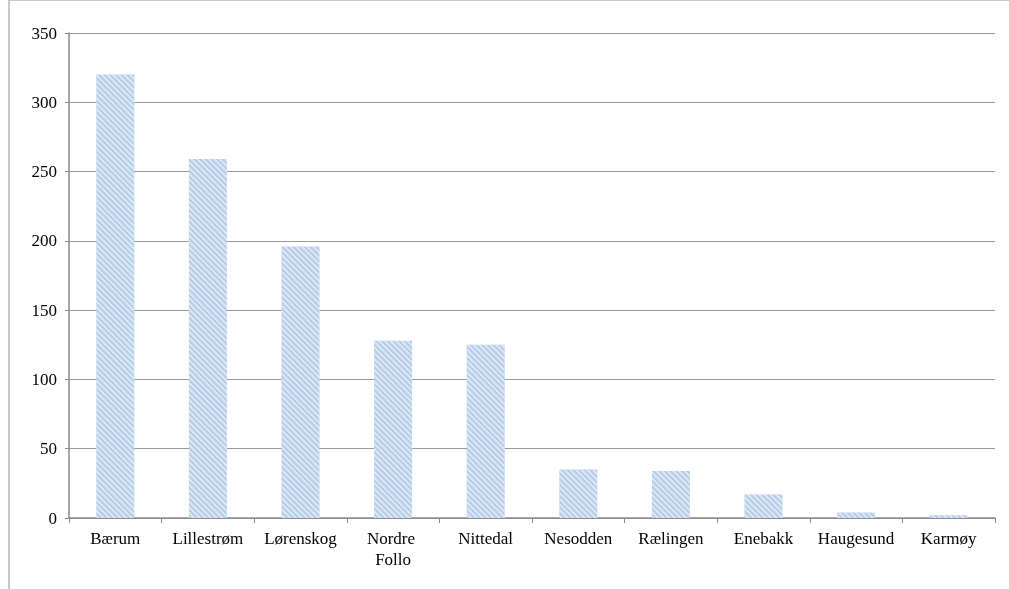 This screenshot has height=589, width=1009. Describe the element at coordinates (44, 102) in the screenshot. I see `y-tick-label: 300` at that location.